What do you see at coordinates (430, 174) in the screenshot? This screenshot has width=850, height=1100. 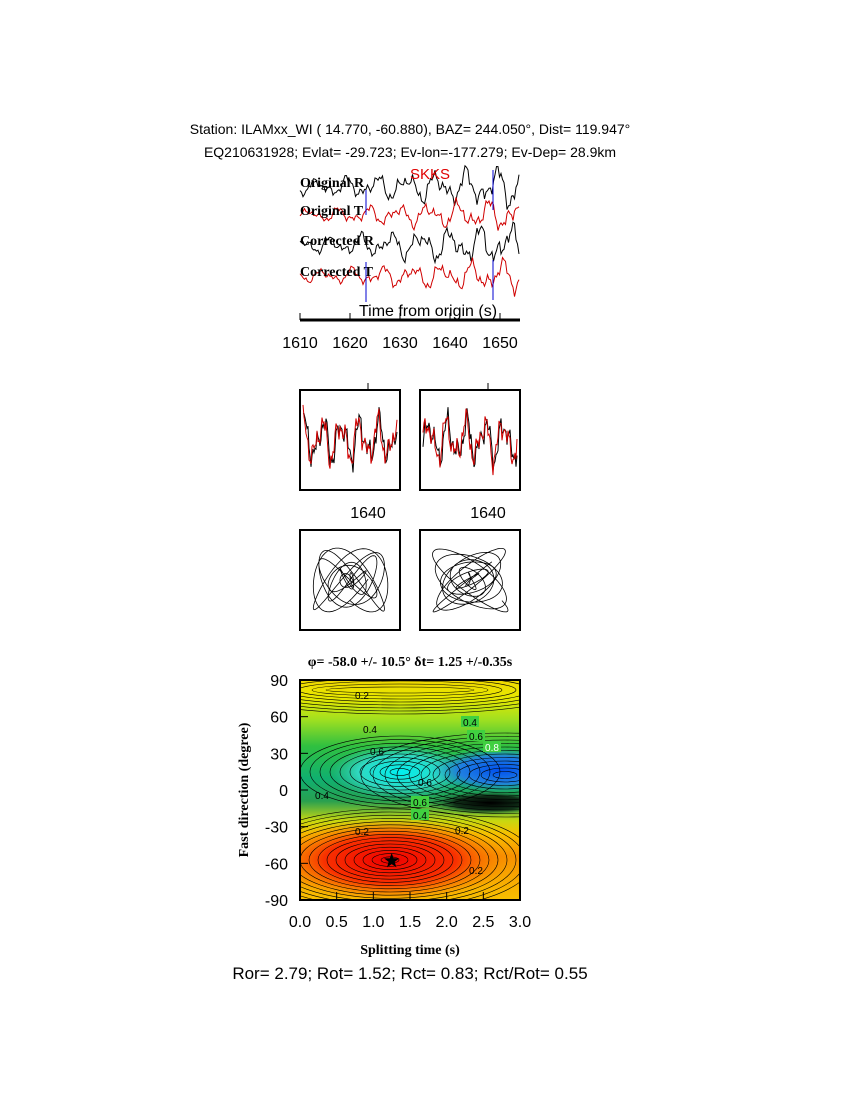 I see `phase-label: SKKS` at bounding box center [430, 174].